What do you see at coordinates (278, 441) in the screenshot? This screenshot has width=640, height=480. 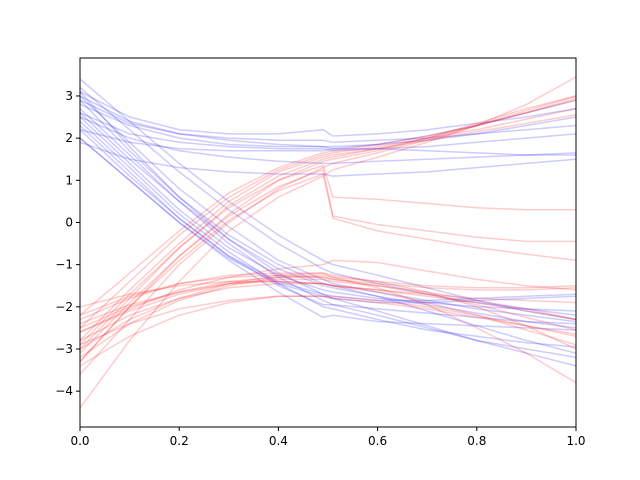 I see `x-tick-label: 0.4` at bounding box center [278, 441].